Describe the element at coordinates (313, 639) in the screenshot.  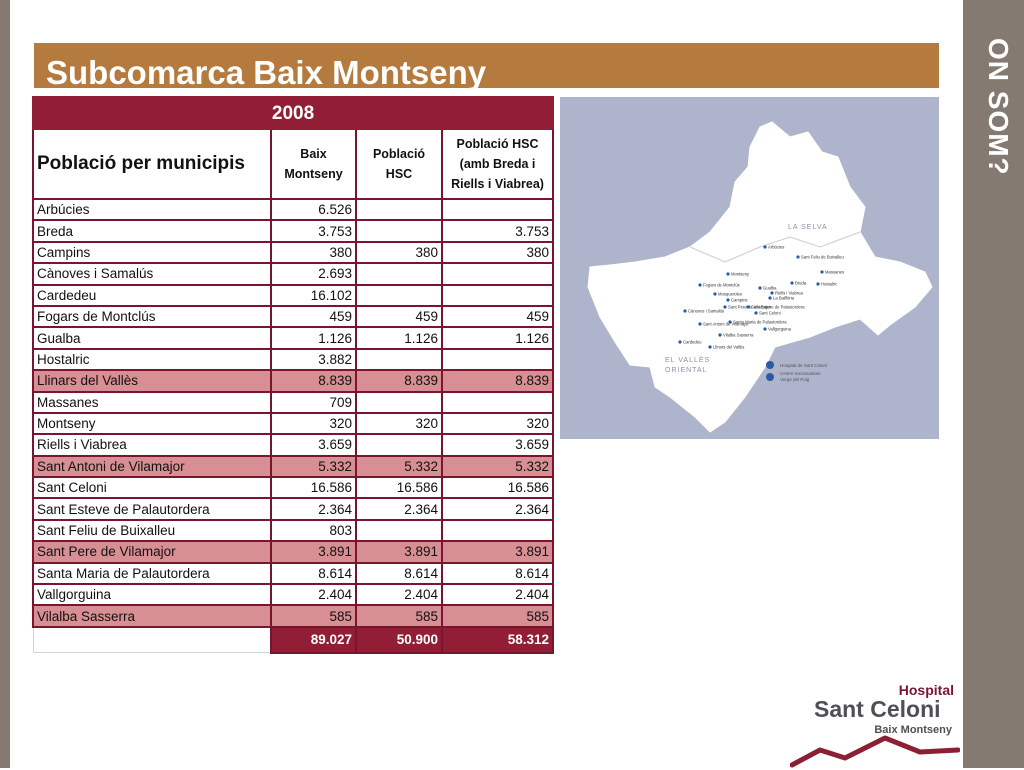
I see `total-baix-montseny: 89.027` at that location.